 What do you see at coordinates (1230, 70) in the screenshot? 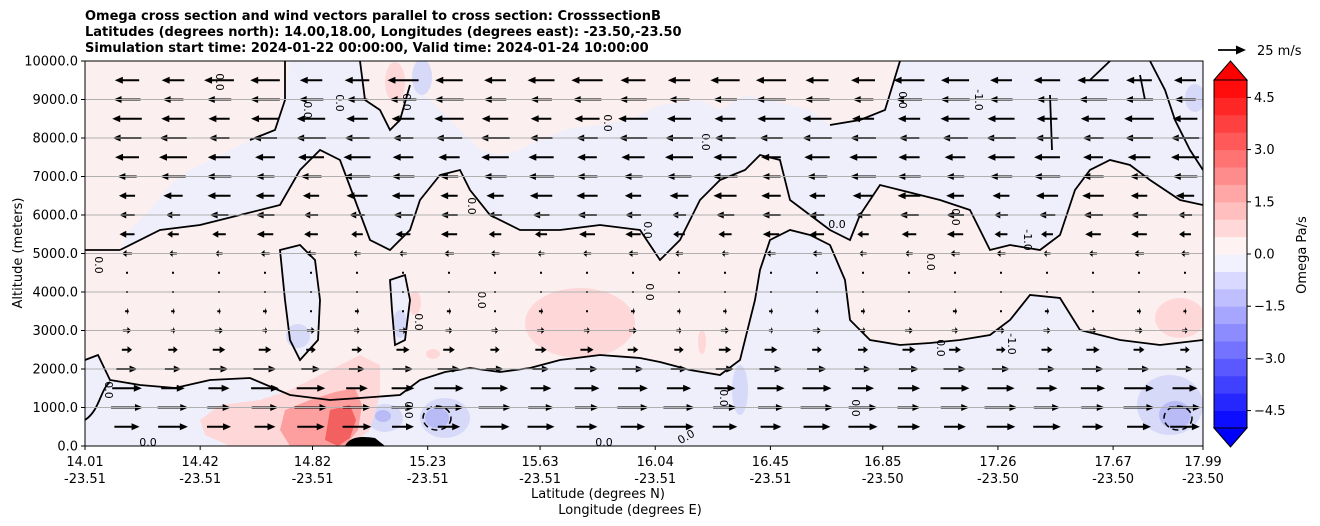
I see `colorbar-extend-max` at bounding box center [1230, 70].